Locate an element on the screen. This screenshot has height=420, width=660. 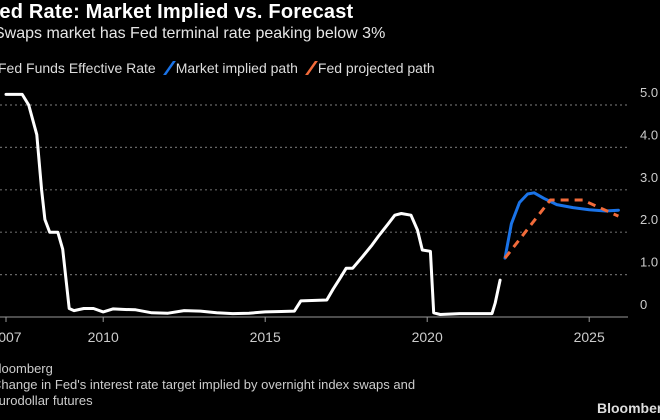
chart-title: Fed Rate: Market Implied vs. Forecast is located at coordinates (177, 12).